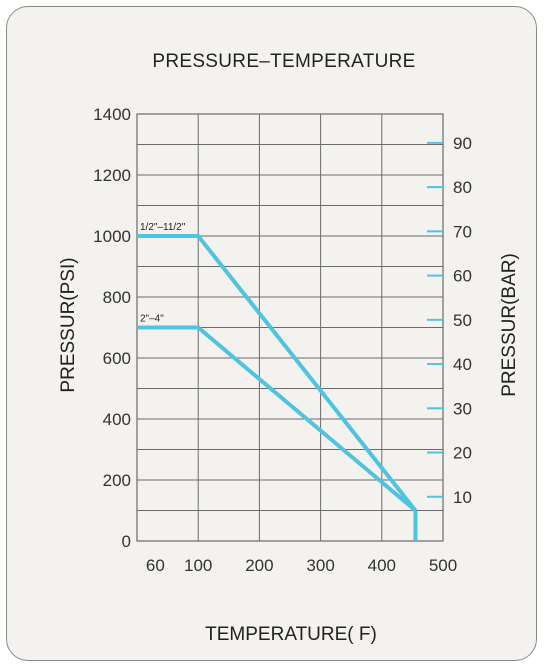 The height and width of the screenshot is (669, 545). Describe the element at coordinates (443, 565) in the screenshot. I see `x-tick-label: 500` at that location.